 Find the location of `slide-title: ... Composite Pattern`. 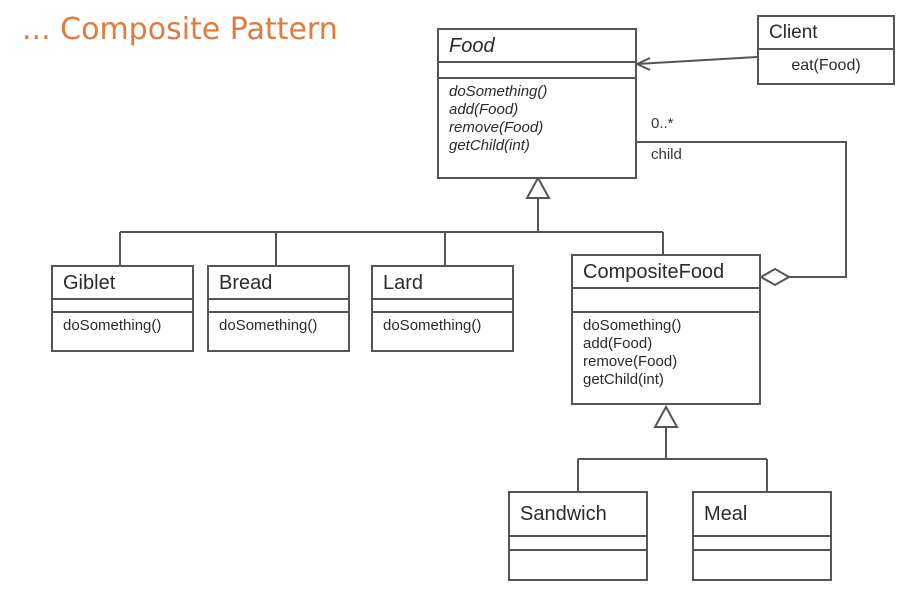

slide-title: ... Composite Pattern is located at coordinates (180, 29).